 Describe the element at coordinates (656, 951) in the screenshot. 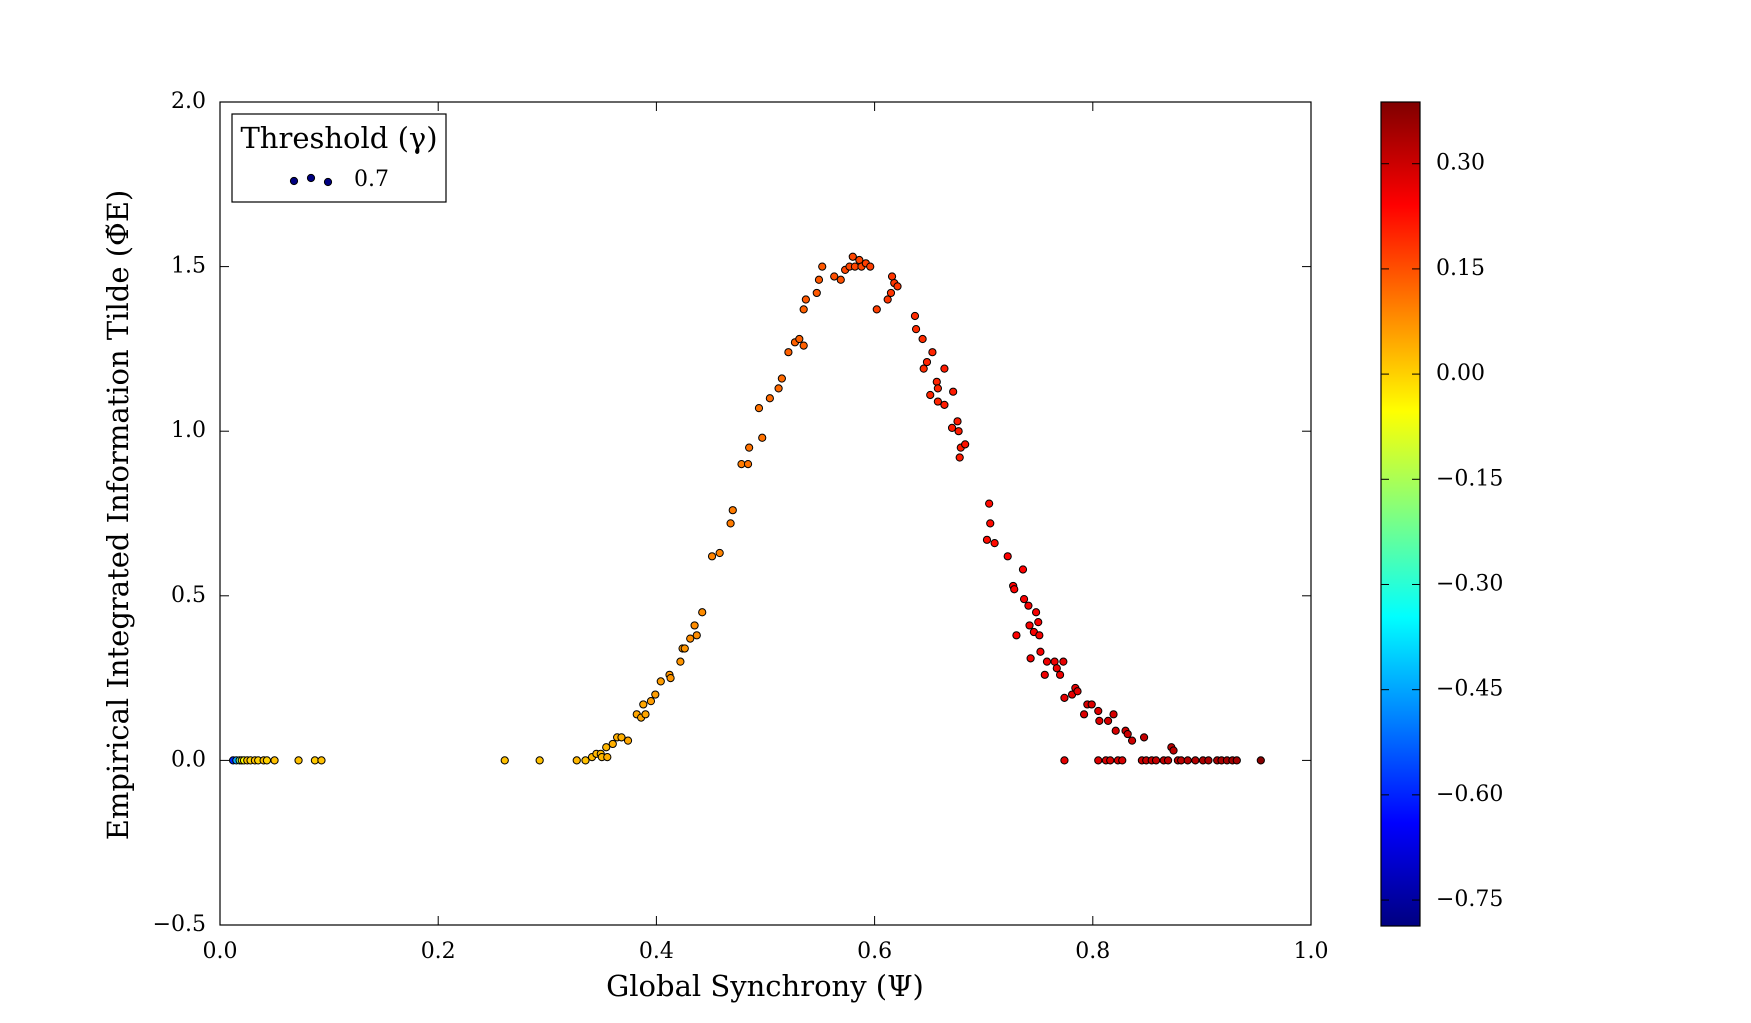

I see `x-tick-label: 0.4` at that location.